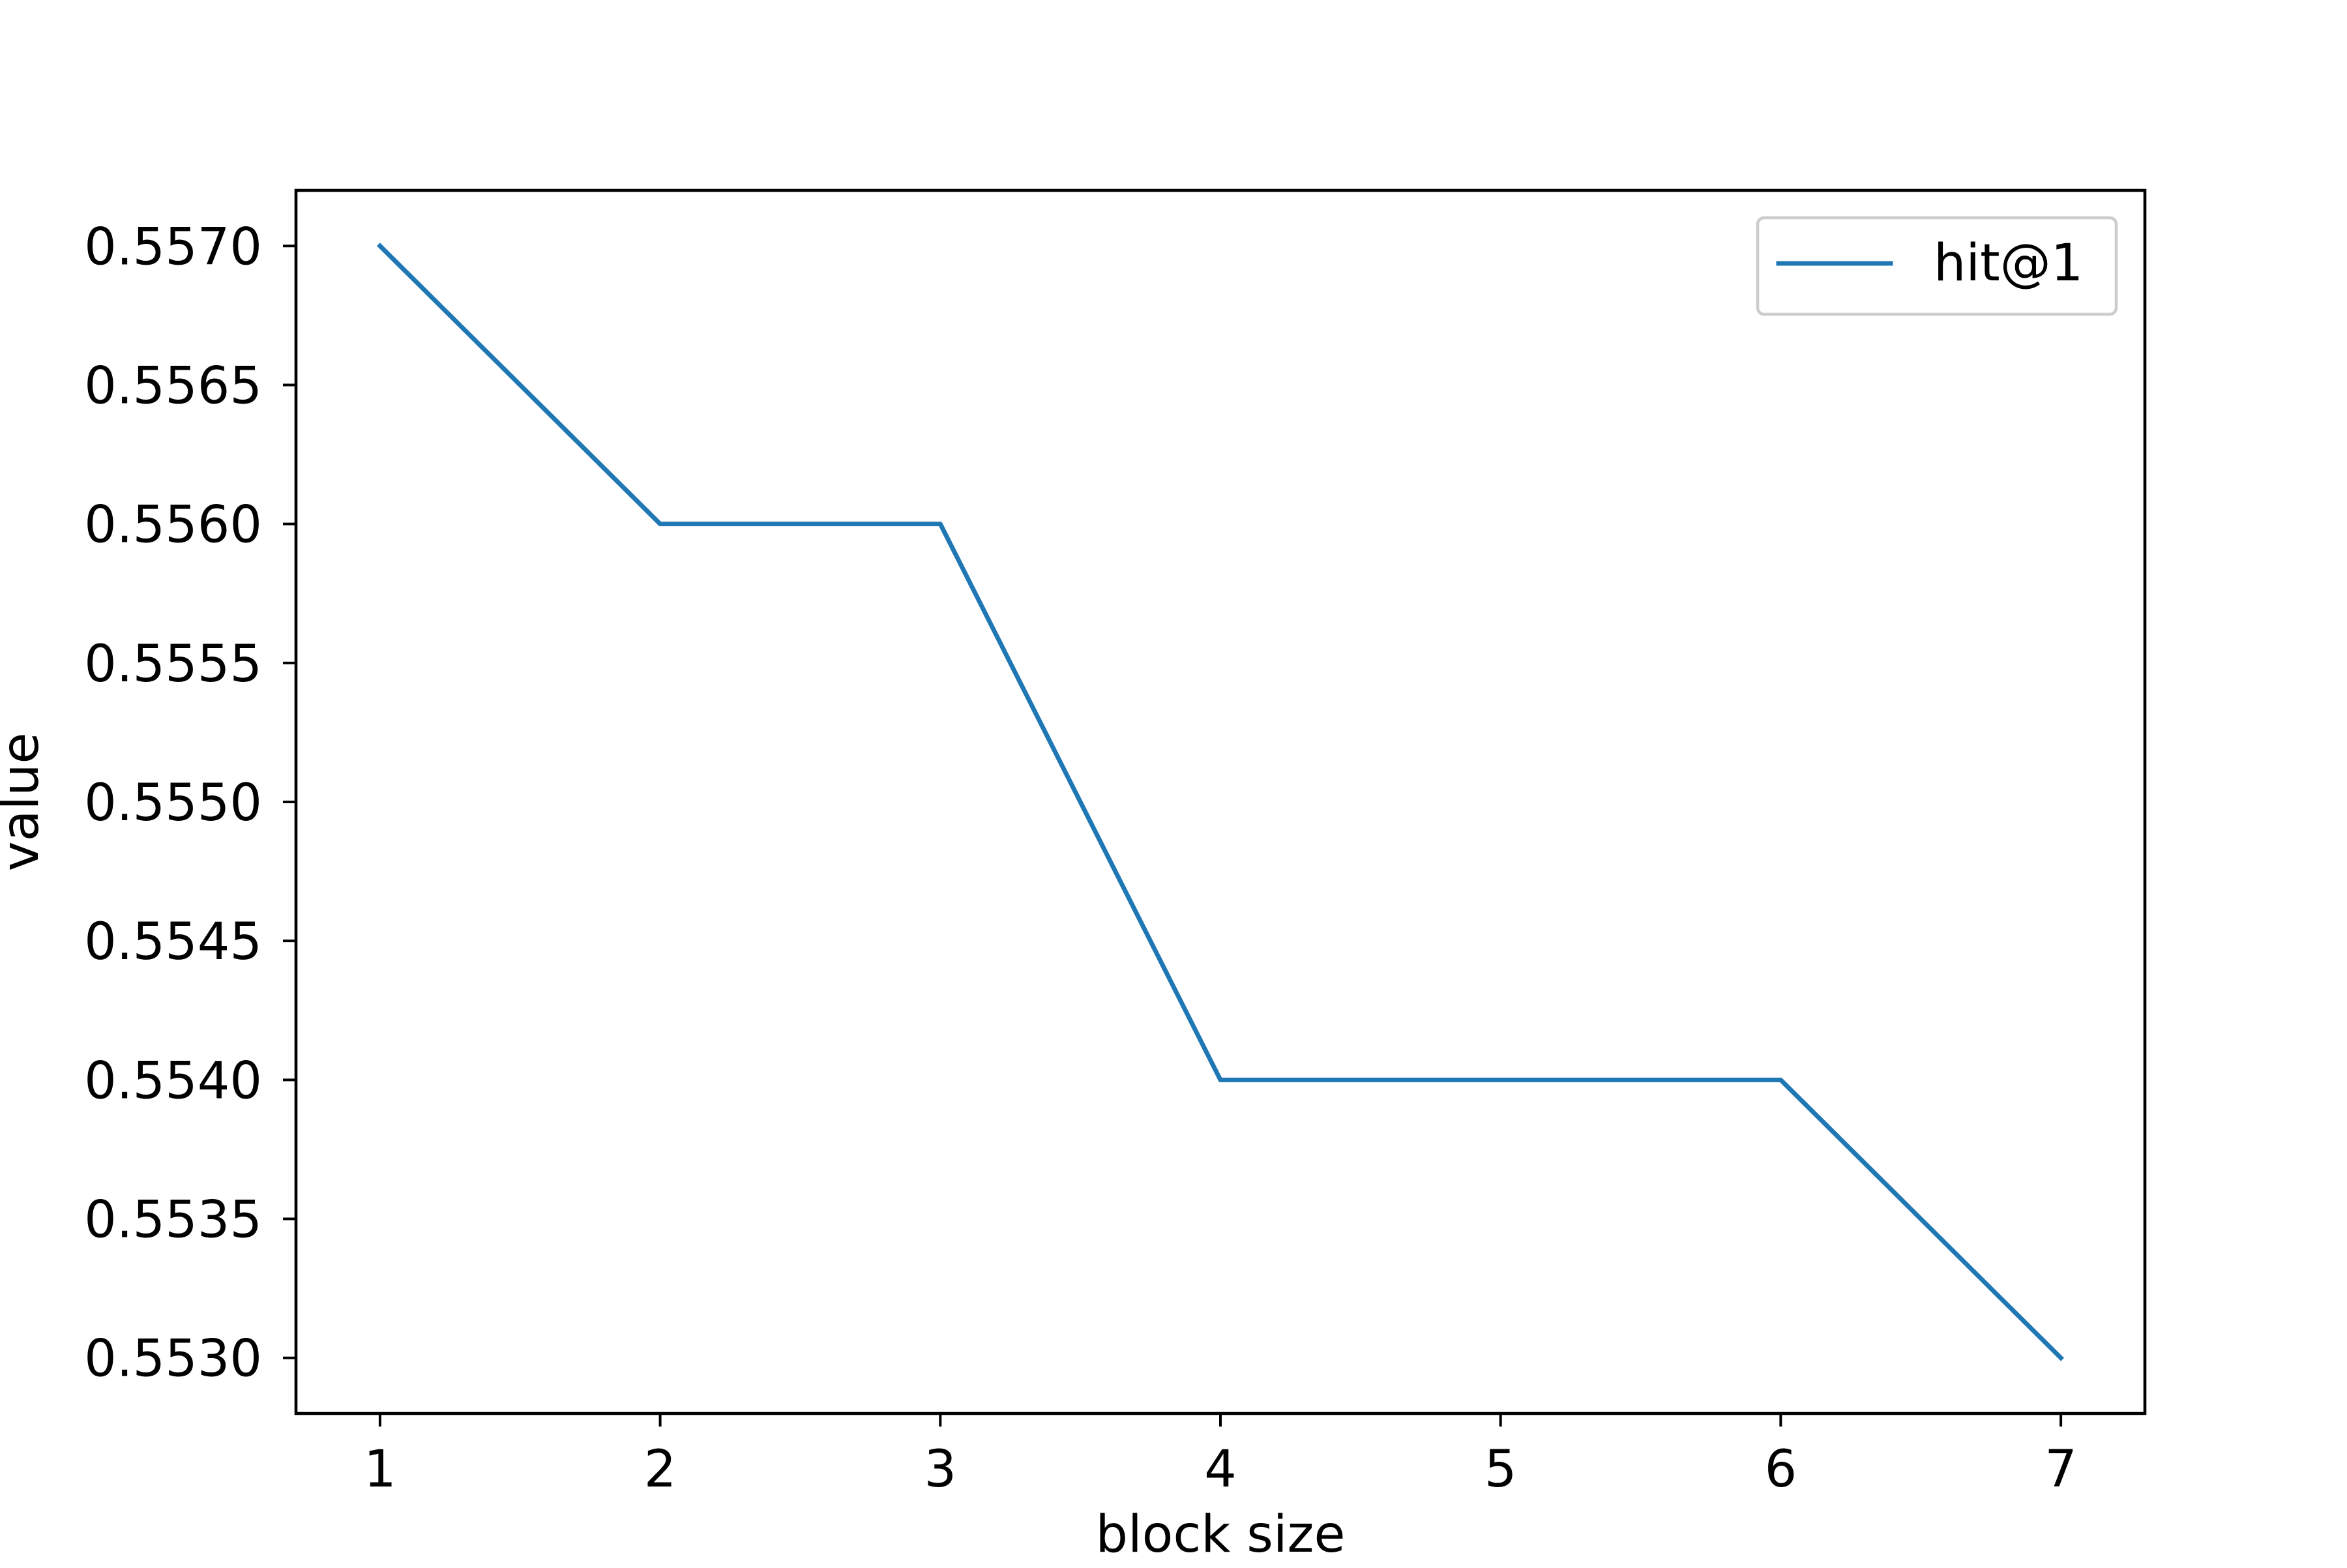 This screenshot has width=2347, height=1568. I want to click on x-tick-label: 3, so click(940, 1470).